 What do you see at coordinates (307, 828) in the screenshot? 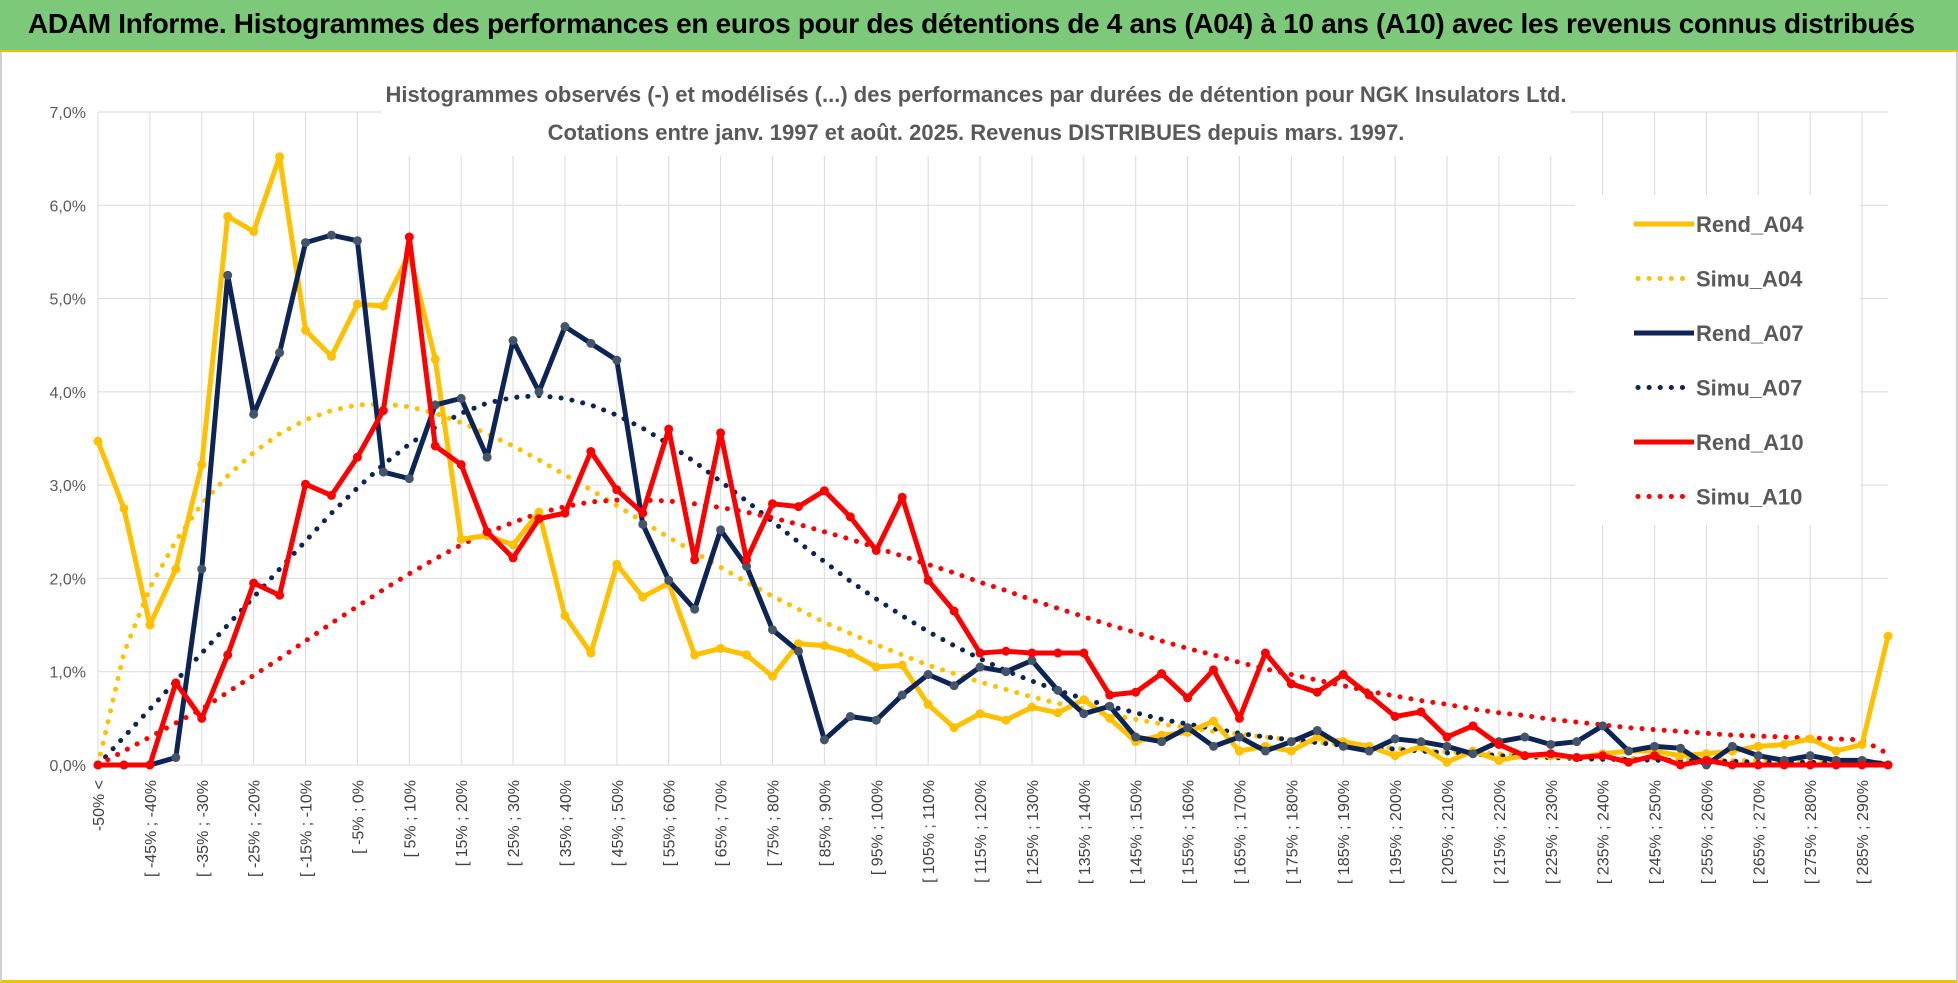
I see `x-tick-label: [ -15% ; -10%` at bounding box center [307, 828].